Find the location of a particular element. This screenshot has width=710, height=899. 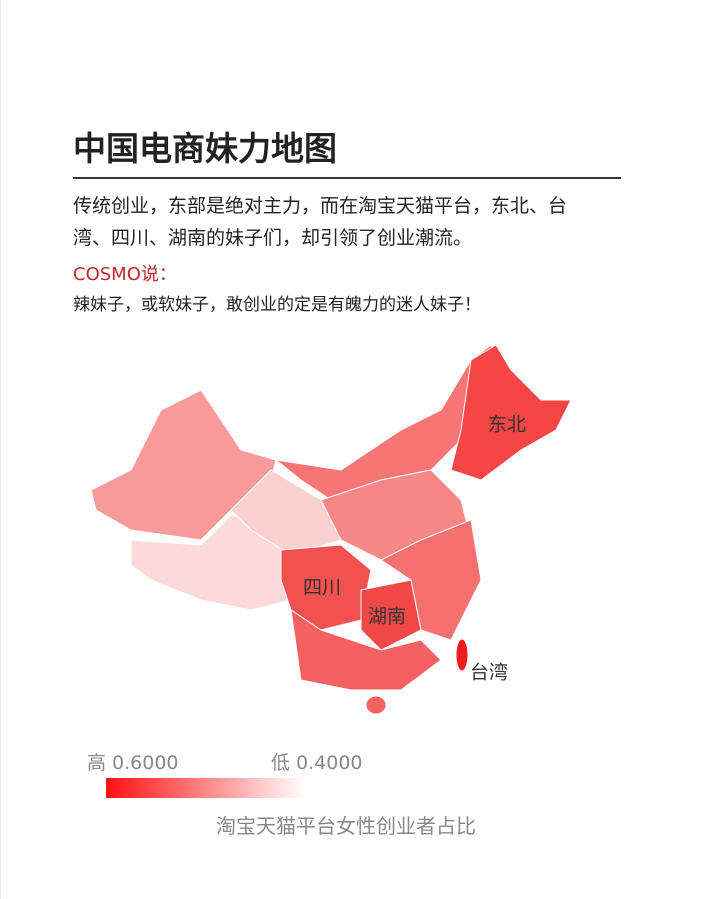

title: 中国电商妹力地图 is located at coordinates (205, 148).